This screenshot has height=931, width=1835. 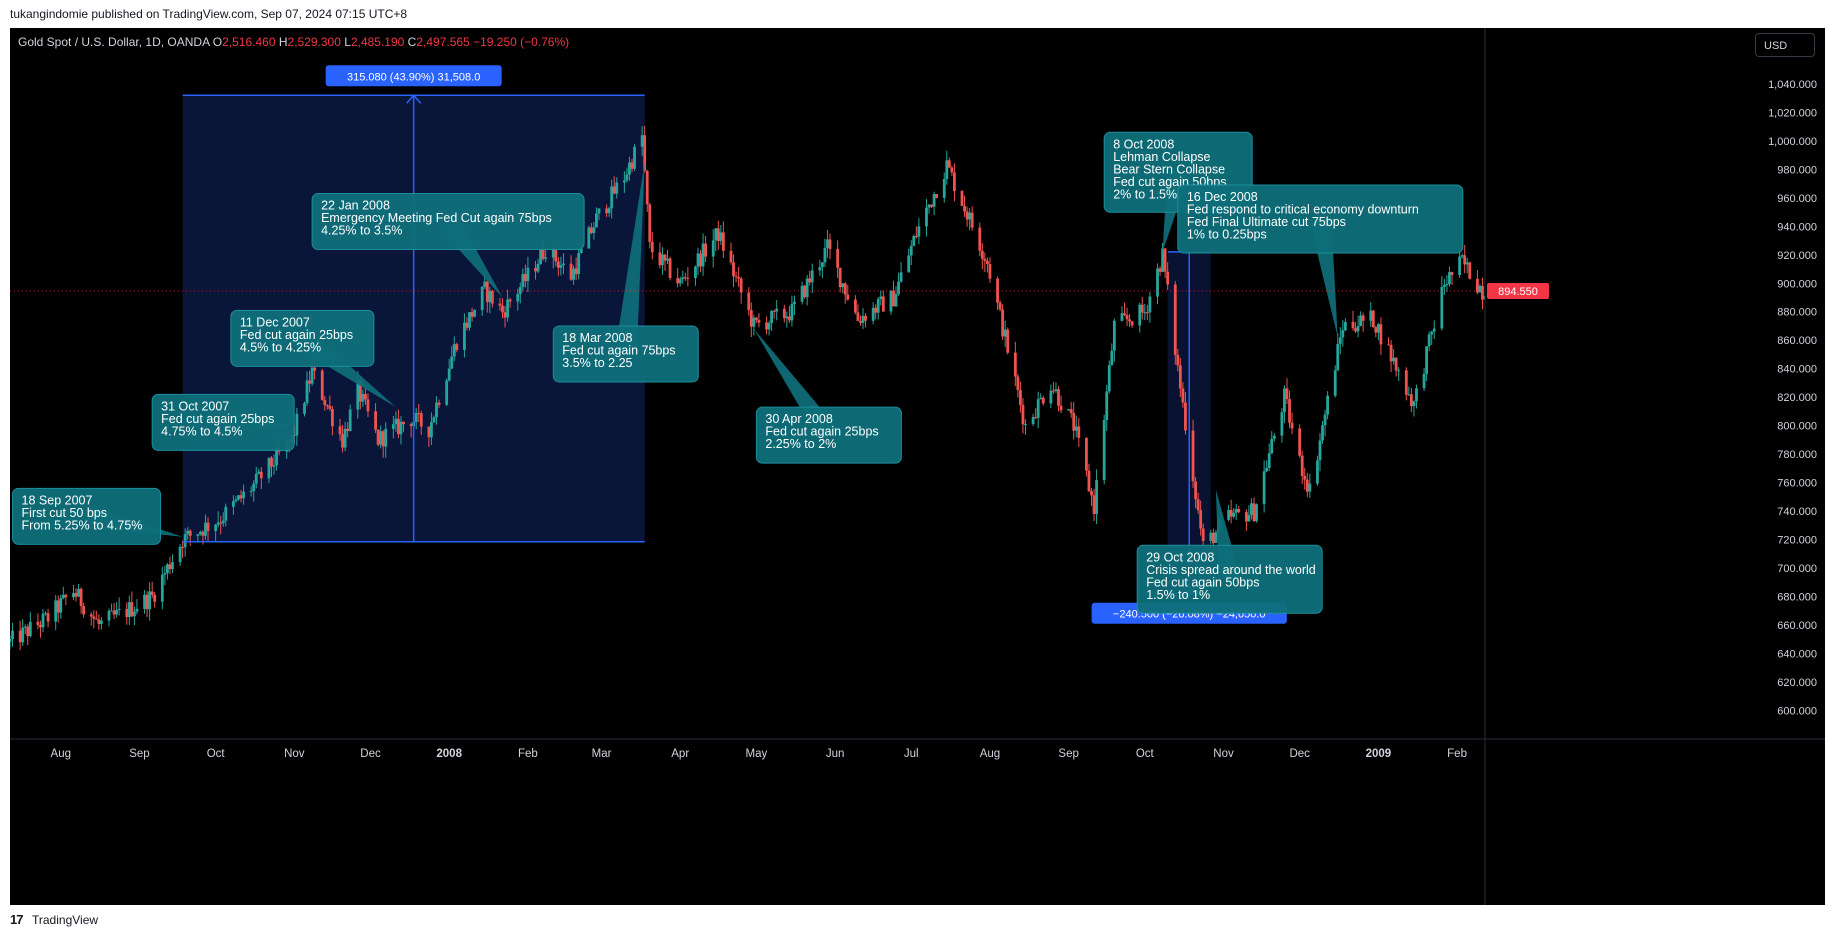 What do you see at coordinates (1222, 197) in the screenshot?
I see `callout-text-line: 16 Dec 2008` at bounding box center [1222, 197].